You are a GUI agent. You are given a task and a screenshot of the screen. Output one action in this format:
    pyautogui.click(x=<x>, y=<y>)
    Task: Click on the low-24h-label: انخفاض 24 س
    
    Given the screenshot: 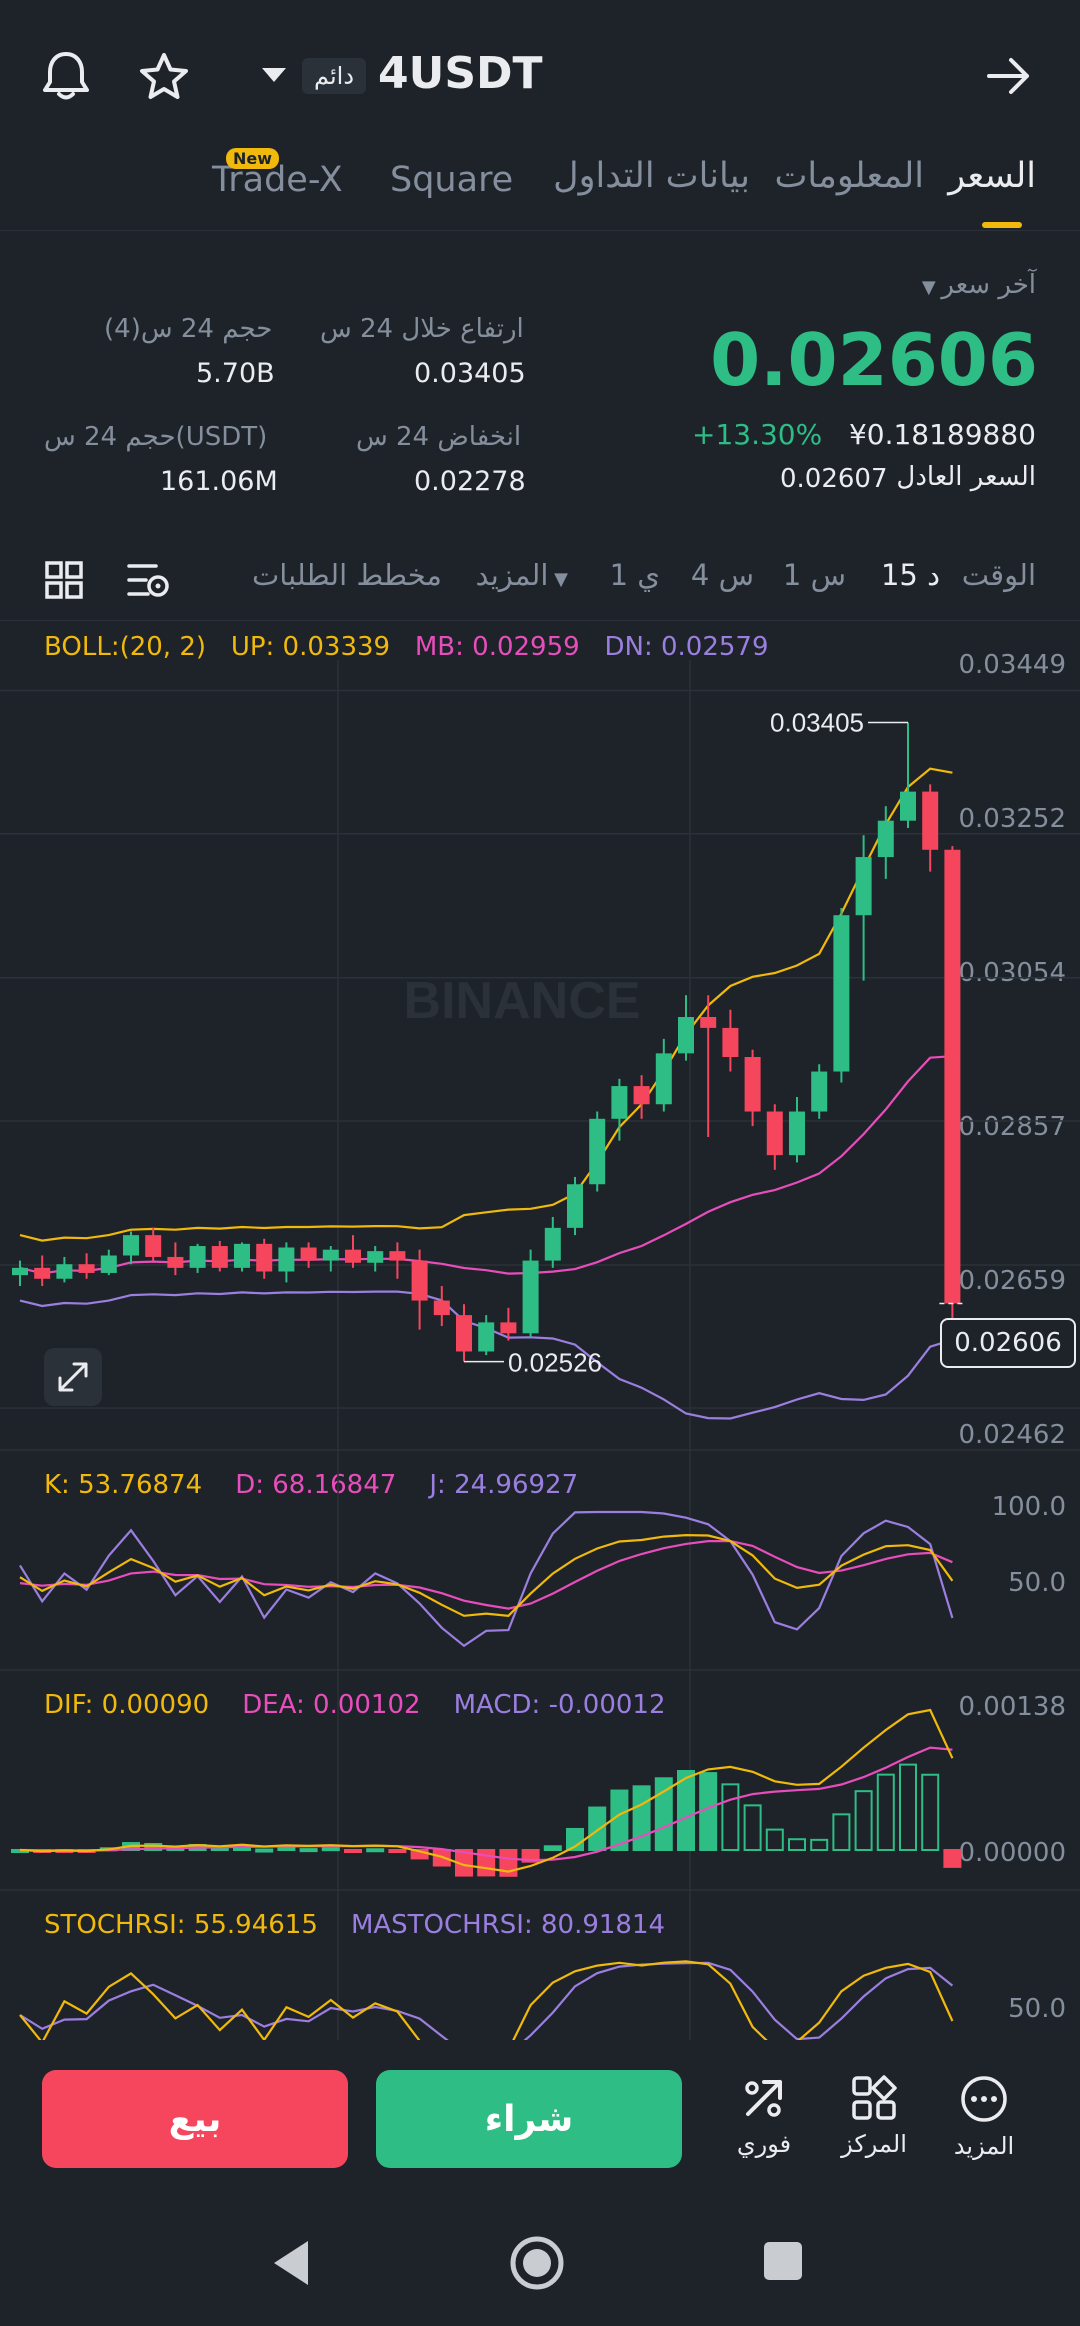 What is the action you would take?
    pyautogui.click(x=439, y=437)
    